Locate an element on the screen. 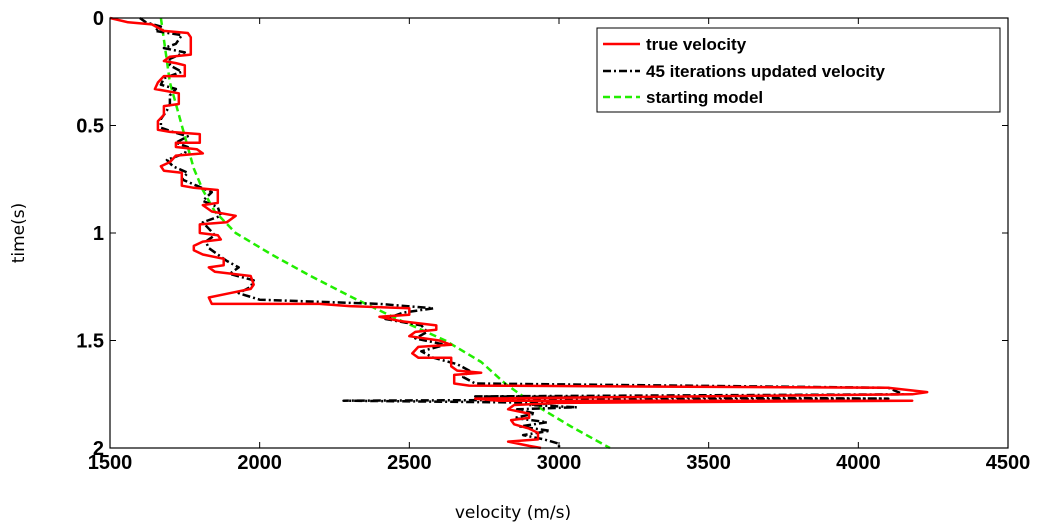  legend-label-true-velocity: true velocity is located at coordinates (696, 44).